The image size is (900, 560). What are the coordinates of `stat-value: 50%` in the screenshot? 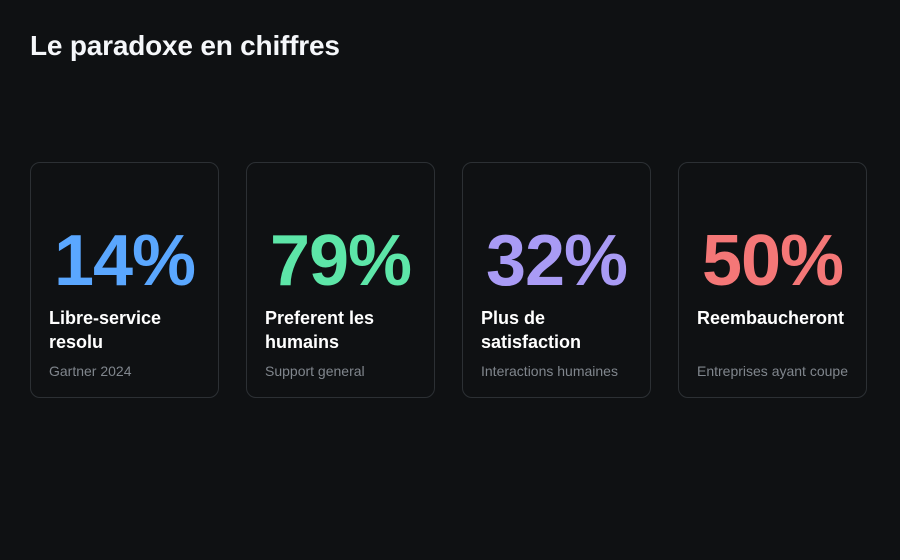 It's located at (772, 261).